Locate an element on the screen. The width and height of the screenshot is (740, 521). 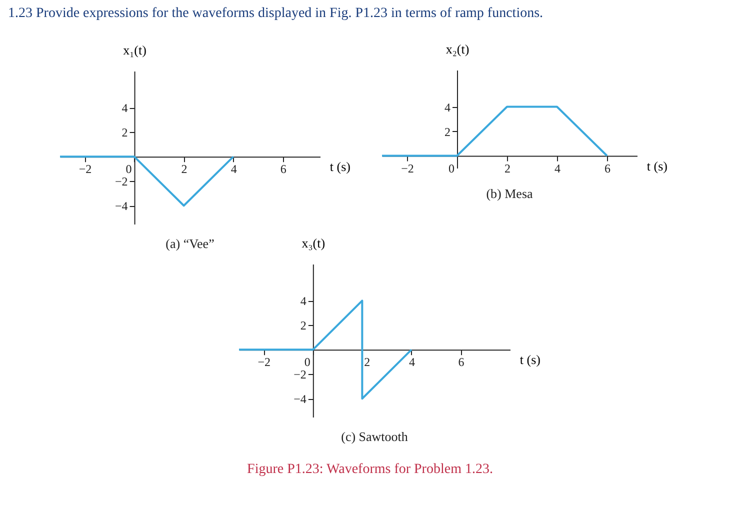
text: (b) Mesa is located at coordinates (510, 193).